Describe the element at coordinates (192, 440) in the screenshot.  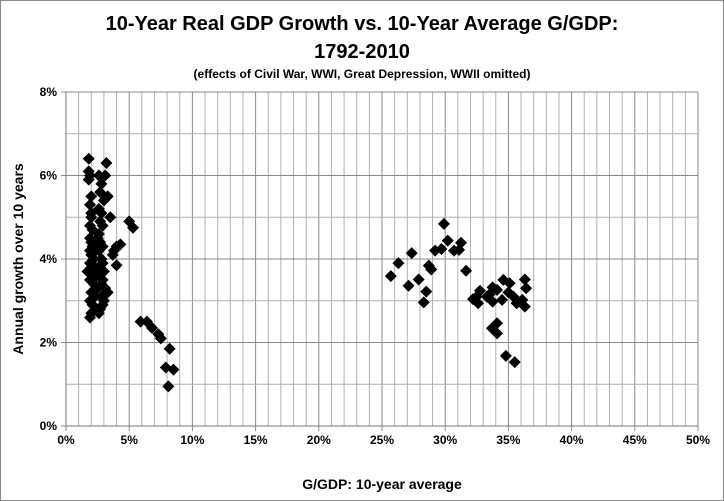
I see `x-tick-label: 10%` at that location.